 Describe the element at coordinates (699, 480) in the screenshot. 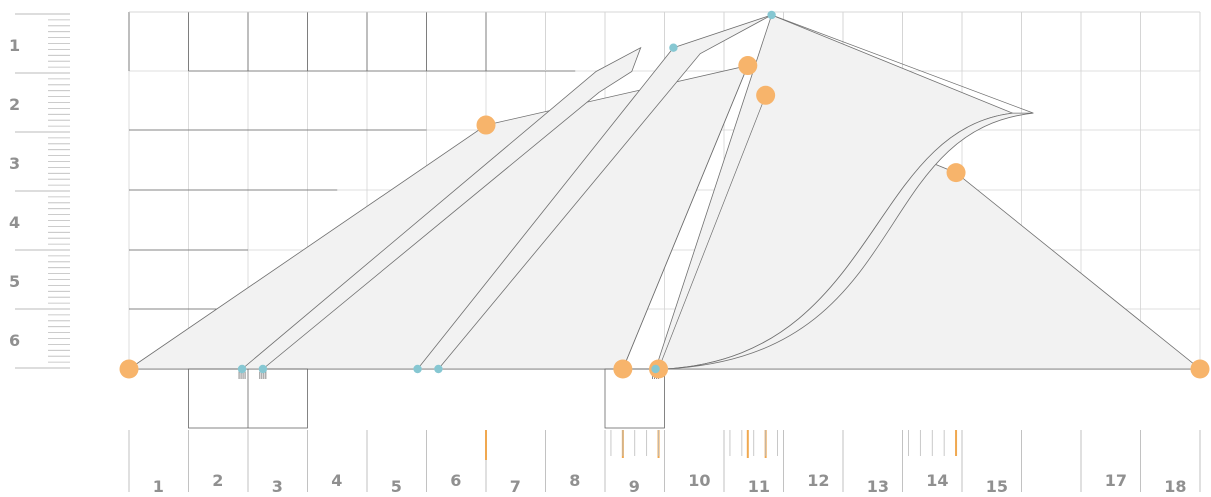

I see `axis-label: 10` at that location.